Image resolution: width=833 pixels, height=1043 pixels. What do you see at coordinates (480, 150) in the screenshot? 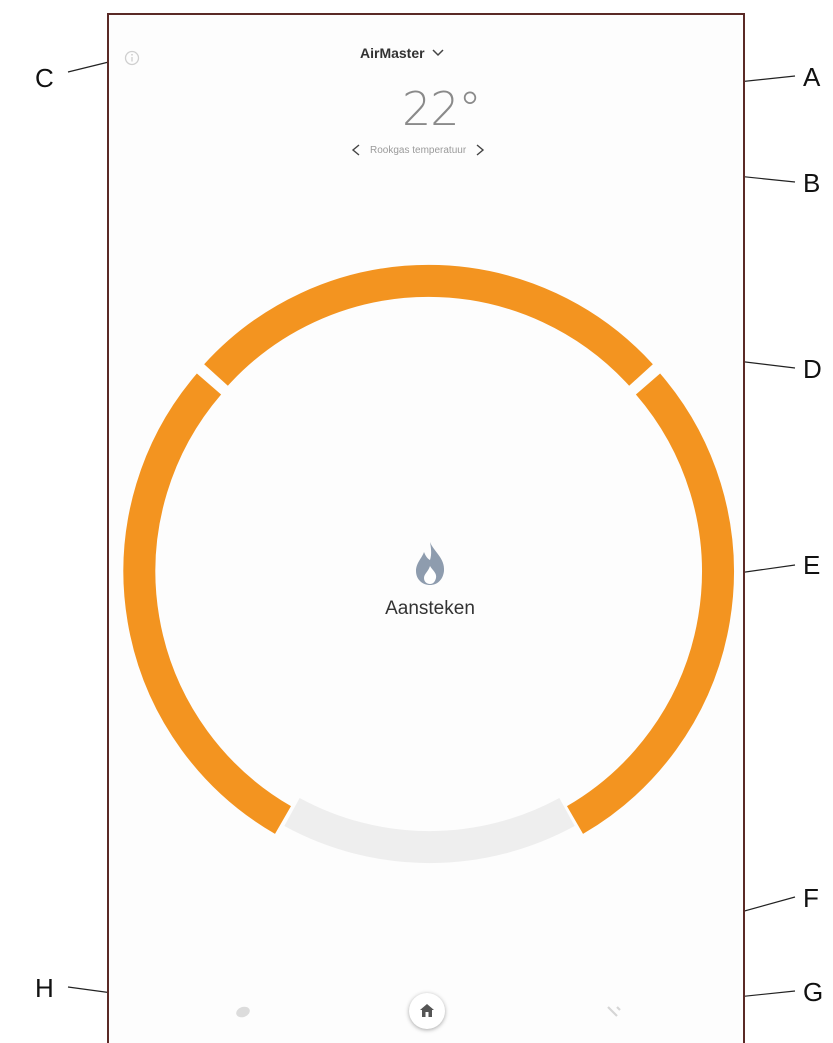
I see `chevron-right-icon` at bounding box center [480, 150].